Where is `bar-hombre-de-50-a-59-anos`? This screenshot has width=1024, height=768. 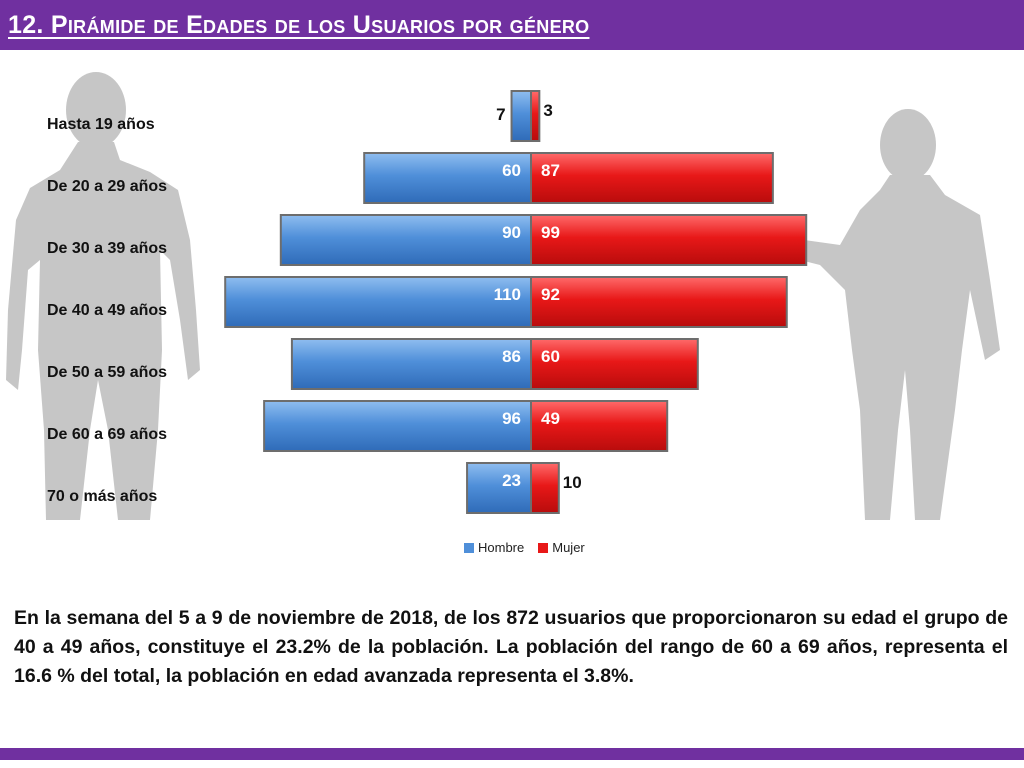 bar-hombre-de-50-a-59-anos is located at coordinates (411, 364).